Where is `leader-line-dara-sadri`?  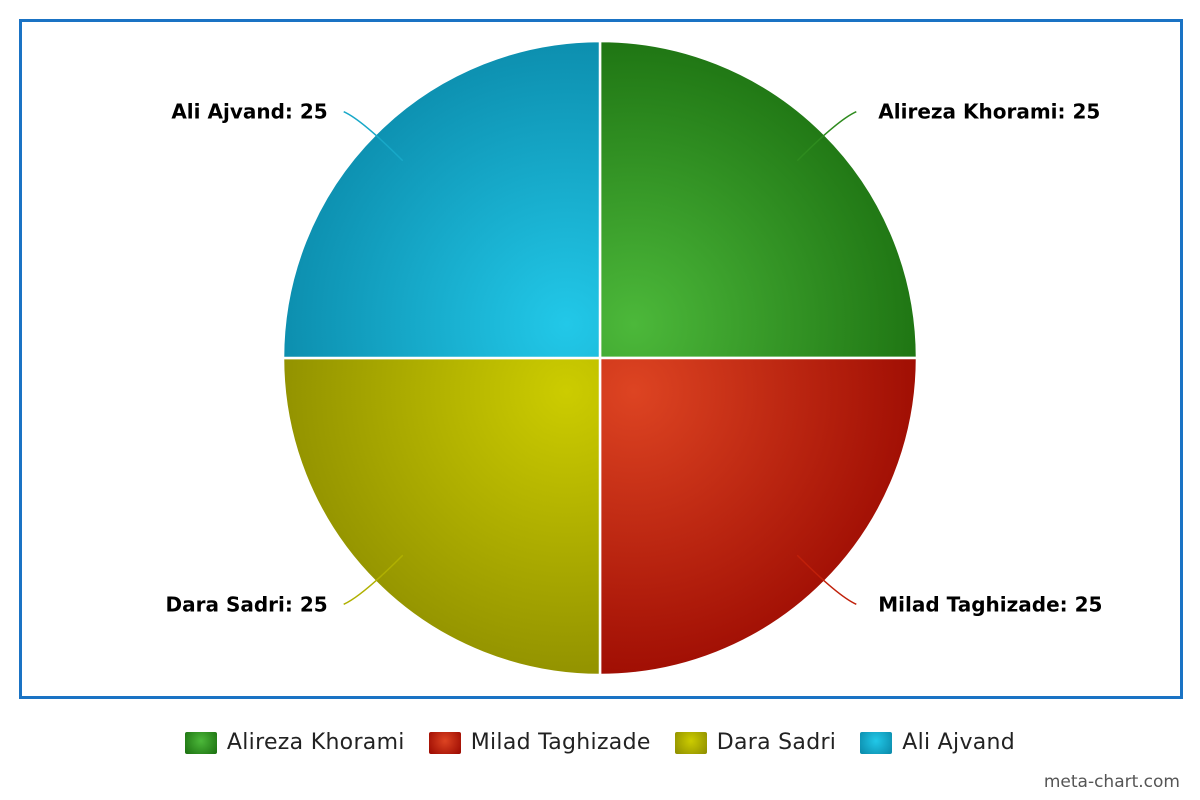
leader-line-dara-sadri is located at coordinates (373, 579).